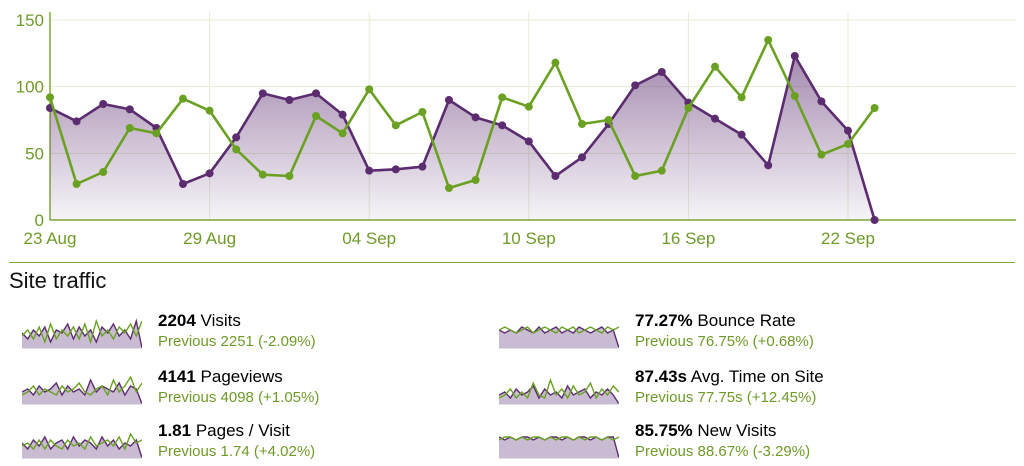 Image resolution: width=1024 pixels, height=466 pixels. What do you see at coordinates (723, 451) in the screenshot?
I see `metric-previous: Previous 88.67% (-3.29%)` at bounding box center [723, 451].